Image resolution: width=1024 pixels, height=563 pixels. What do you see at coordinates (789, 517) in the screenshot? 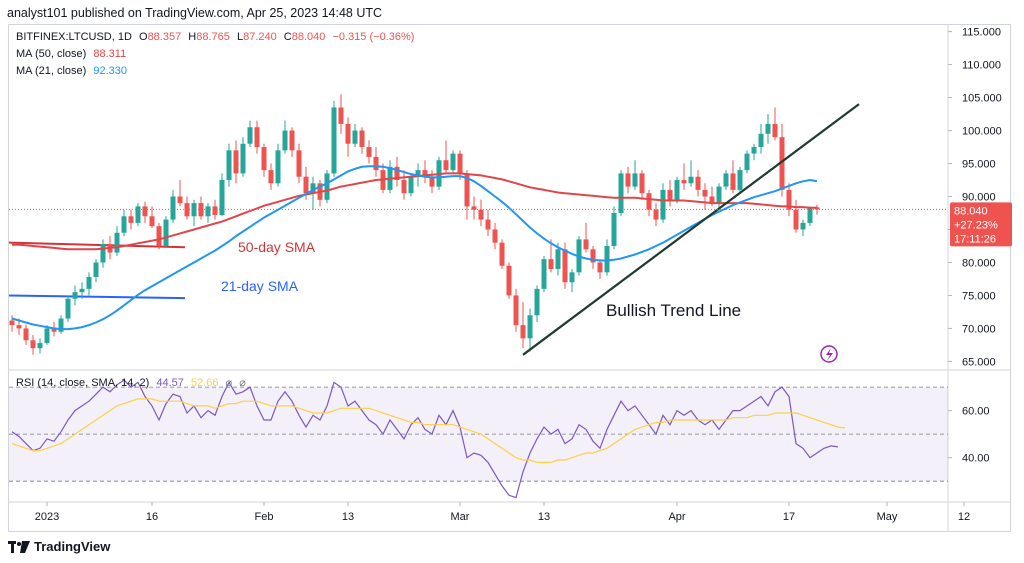
I see `x-tick-label: 17` at bounding box center [789, 517].